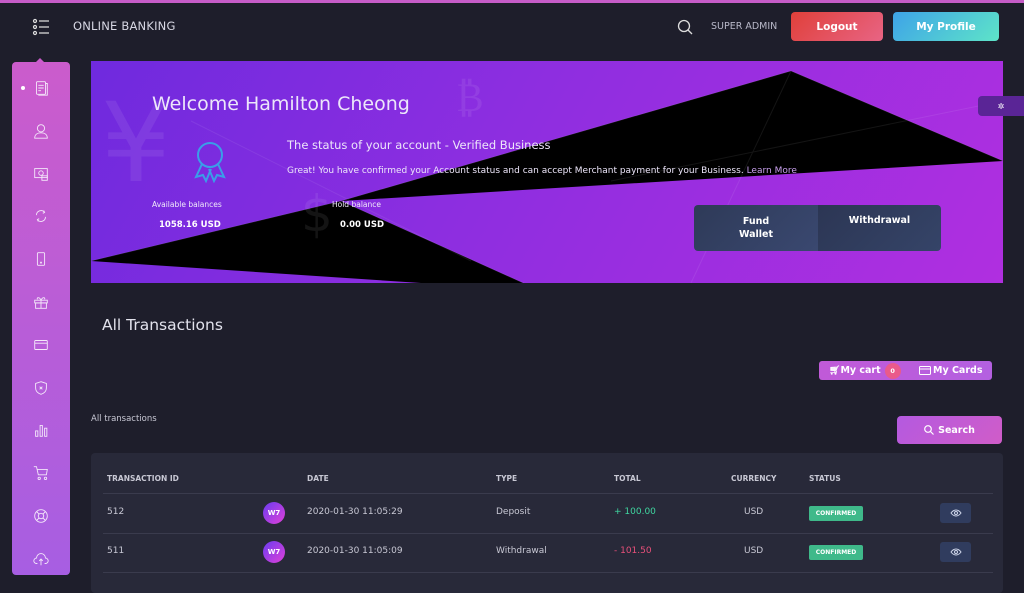  Describe the element at coordinates (771, 171) in the screenshot. I see `learn-more-link: Learn More` at that location.